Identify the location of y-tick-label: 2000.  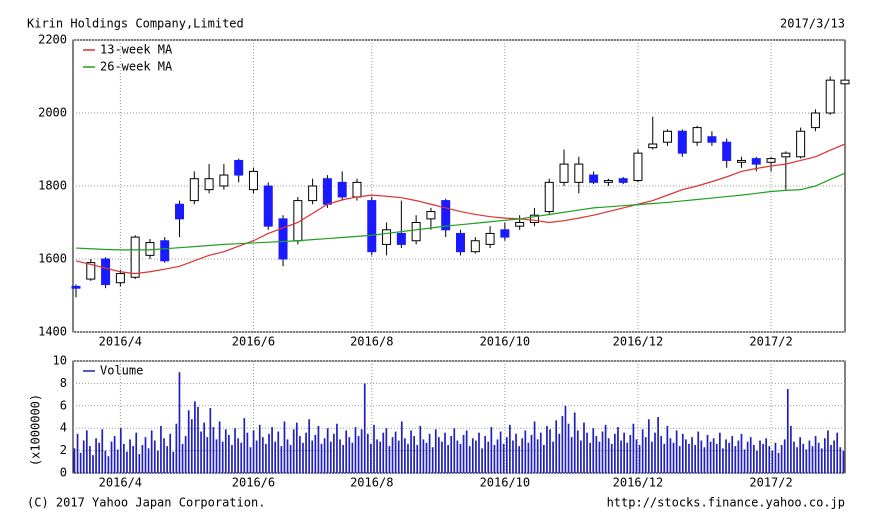
(52, 113).